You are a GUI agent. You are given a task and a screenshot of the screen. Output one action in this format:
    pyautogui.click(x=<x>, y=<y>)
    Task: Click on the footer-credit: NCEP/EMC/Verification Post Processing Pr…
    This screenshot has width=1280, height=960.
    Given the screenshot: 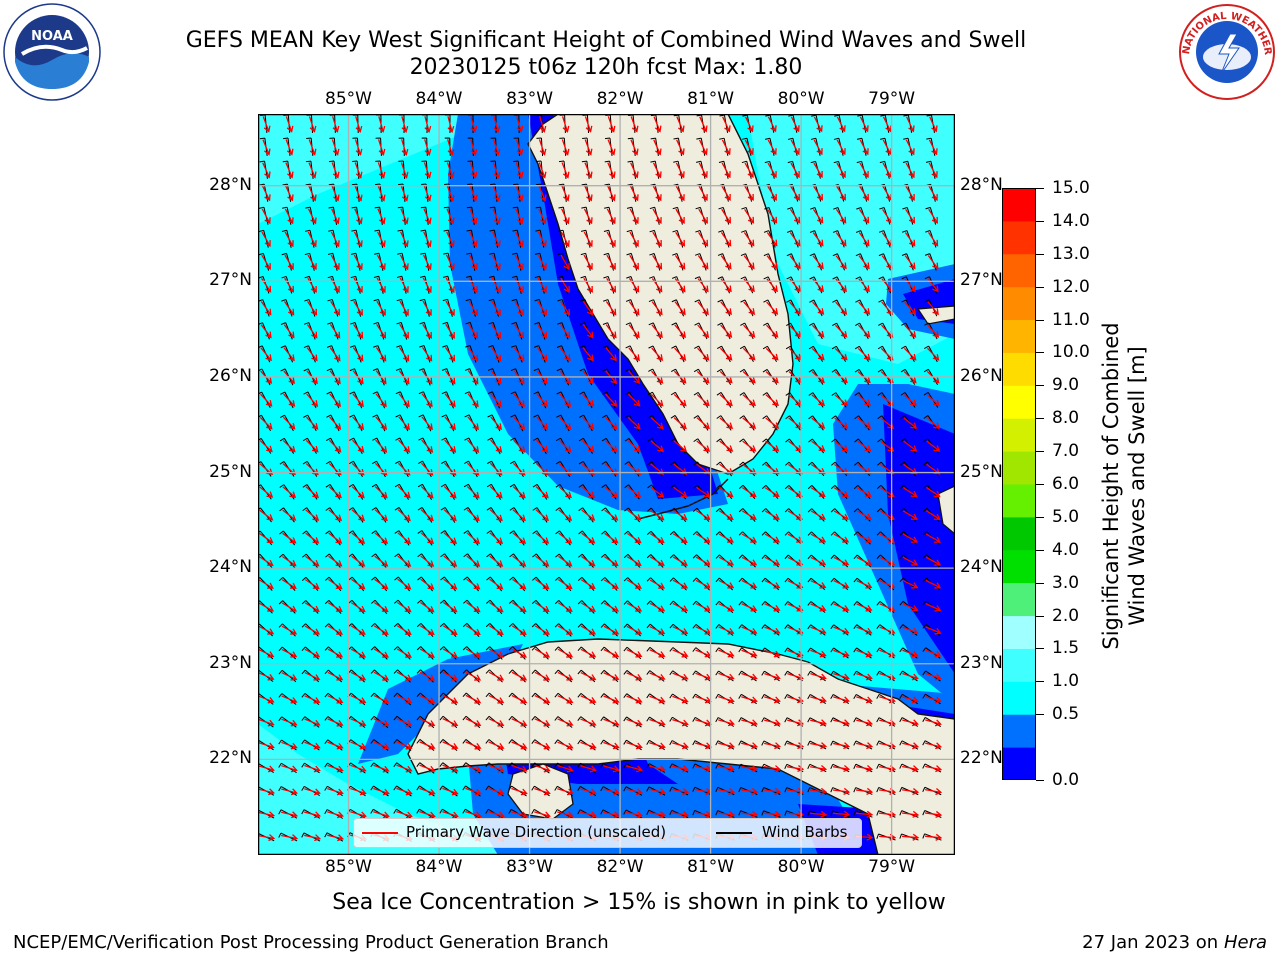 What is the action you would take?
    pyautogui.click(x=311, y=942)
    